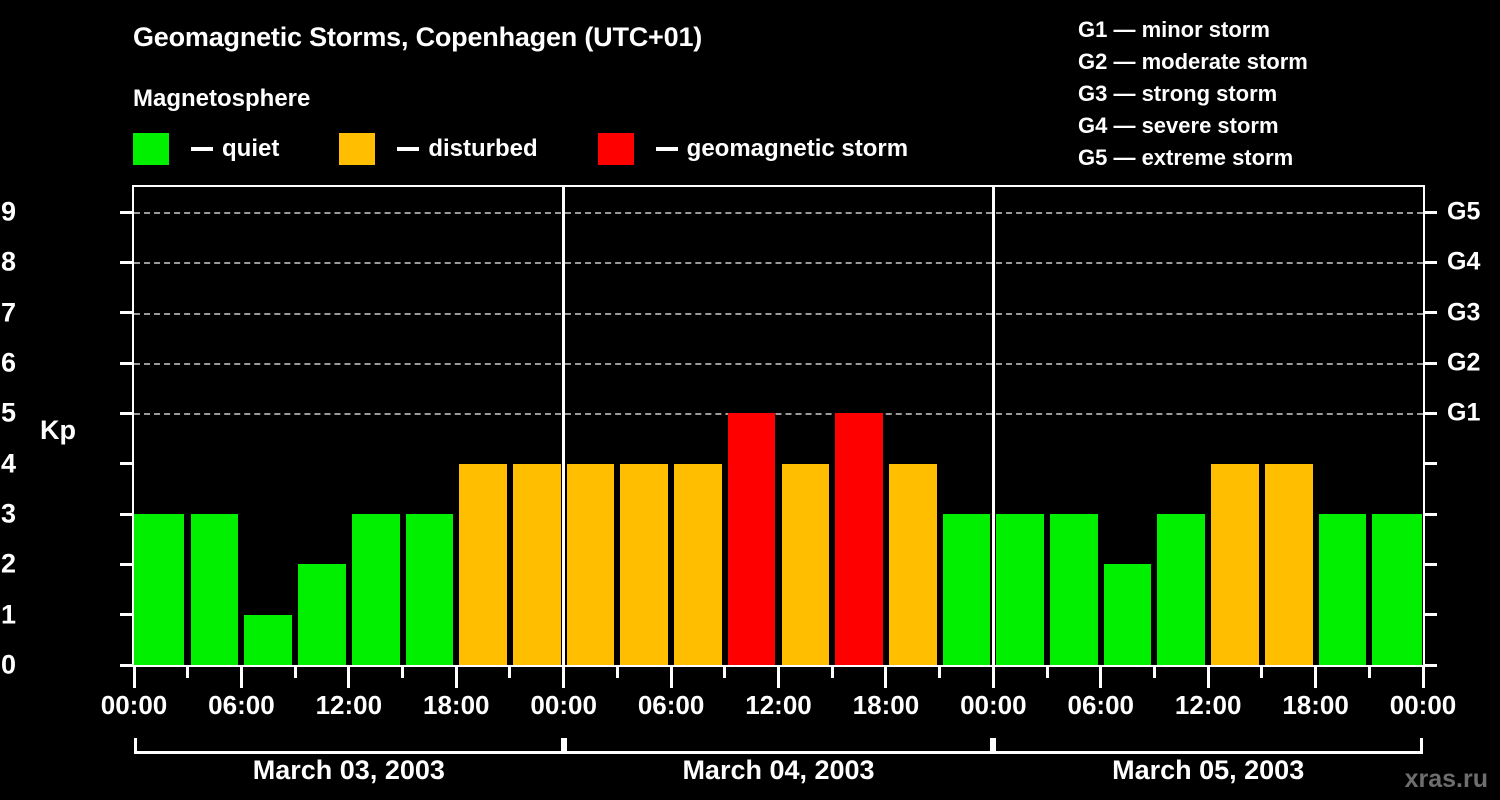 The width and height of the screenshot is (1500, 800). I want to click on g-tick-label-G2: G2, so click(1464, 362).